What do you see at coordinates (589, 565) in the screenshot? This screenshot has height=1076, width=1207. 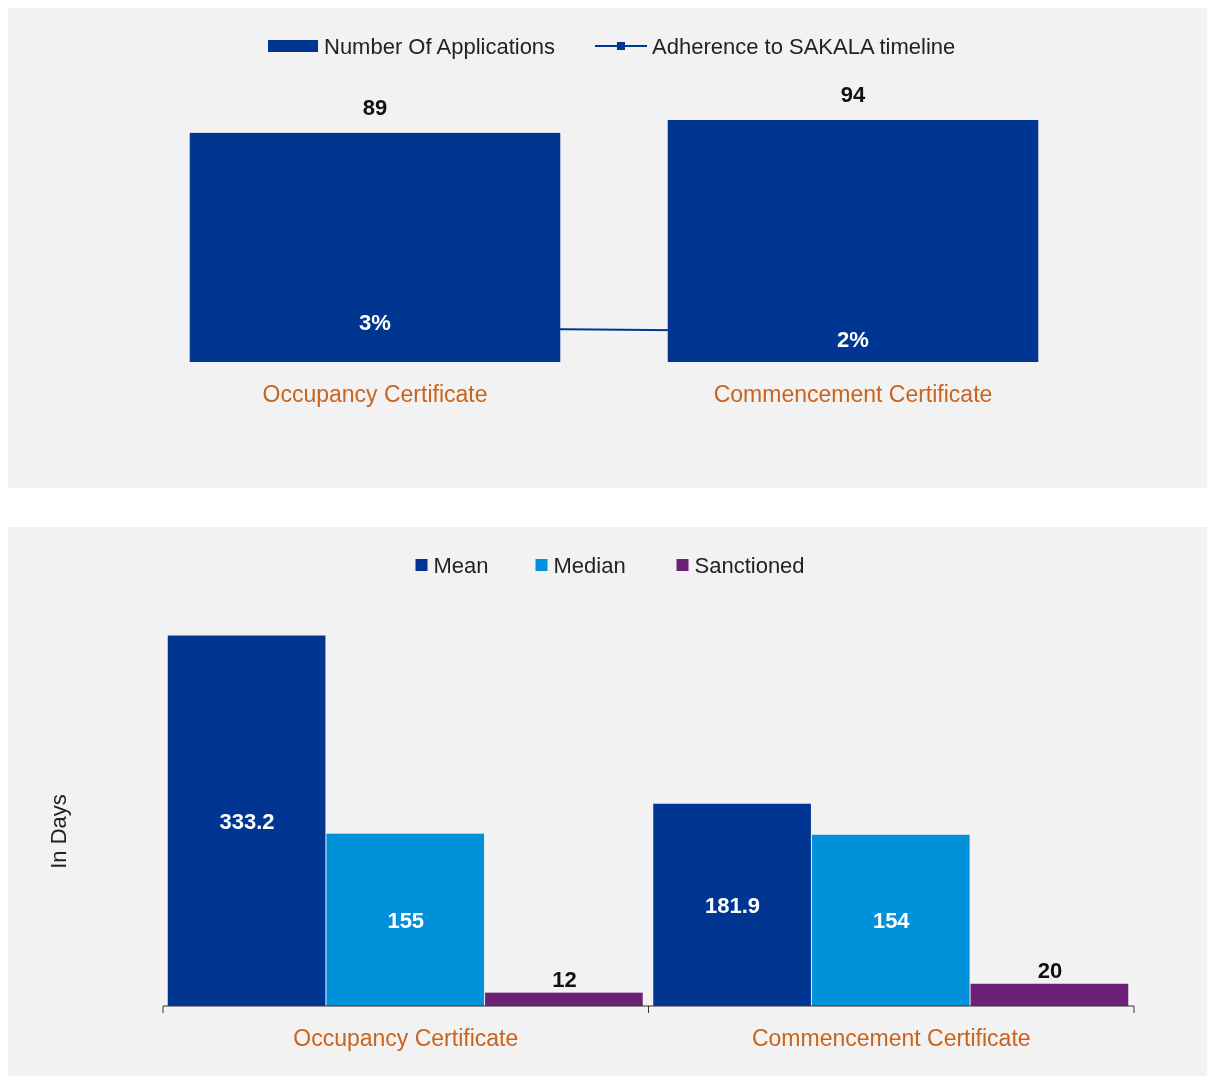 I see `legend-label: Median` at bounding box center [589, 565].